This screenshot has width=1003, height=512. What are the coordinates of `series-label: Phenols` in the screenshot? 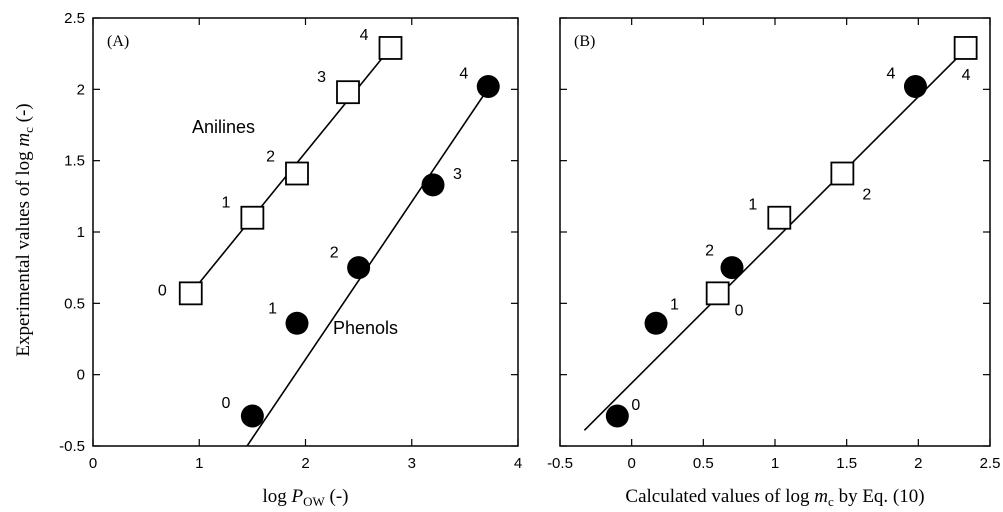 It's located at (365, 328).